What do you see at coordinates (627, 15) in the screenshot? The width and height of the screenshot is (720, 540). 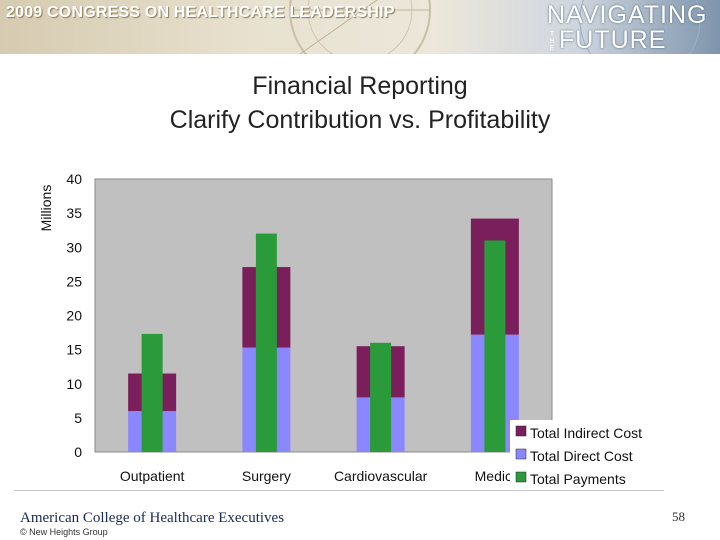 I see `logo-line-1: NAVIGATING` at bounding box center [627, 15].